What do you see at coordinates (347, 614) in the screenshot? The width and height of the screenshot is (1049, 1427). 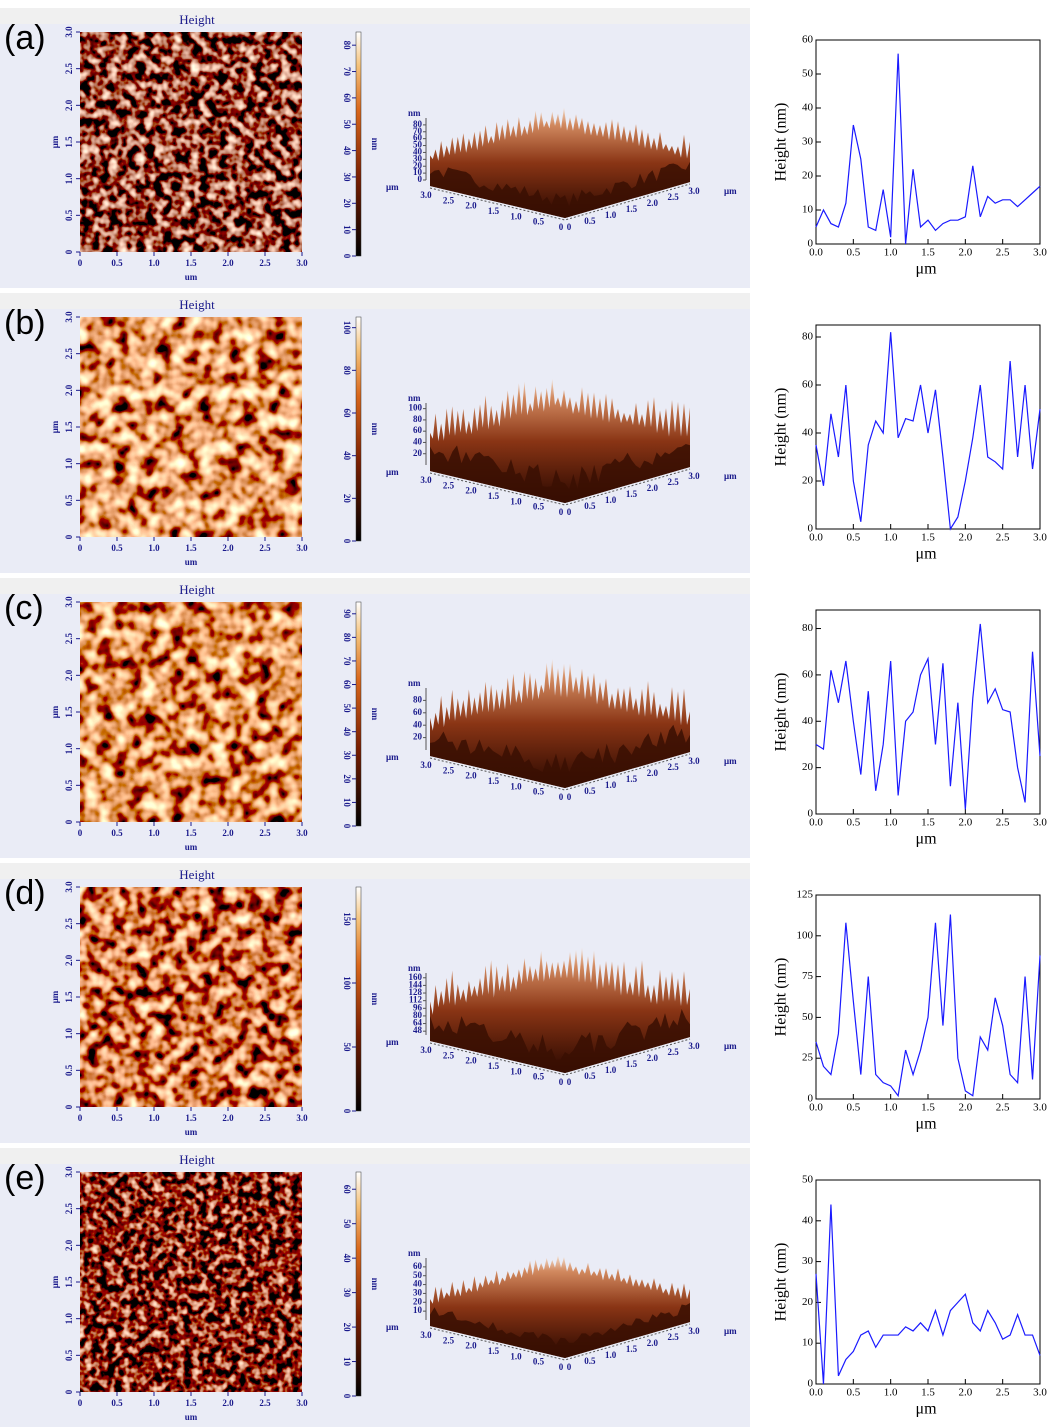 I see `colorbar-tick-label: 90` at bounding box center [347, 614].